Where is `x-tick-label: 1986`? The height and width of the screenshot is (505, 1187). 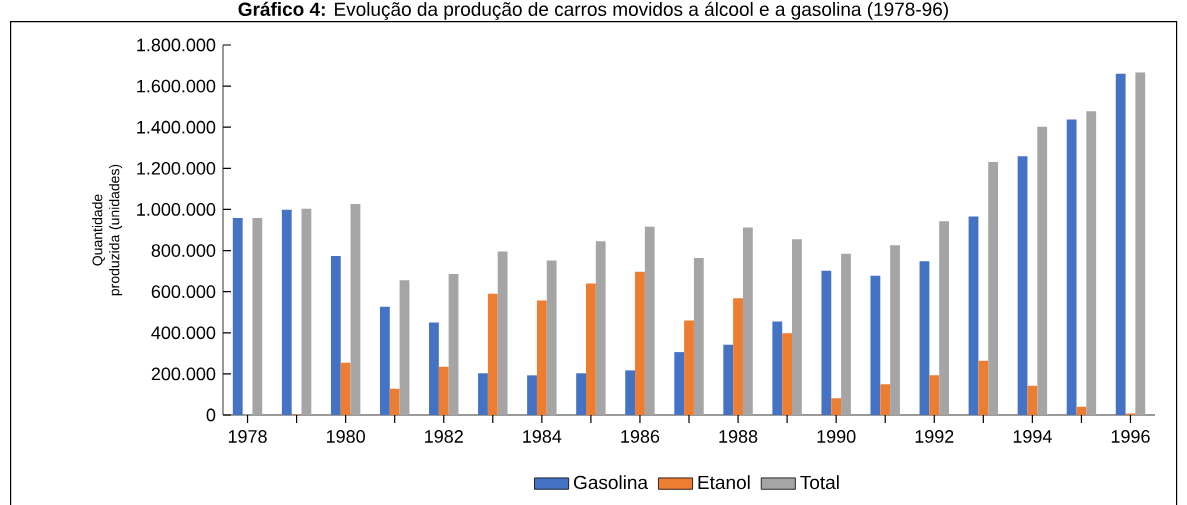
x-tick-label: 1986 is located at coordinates (640, 436).